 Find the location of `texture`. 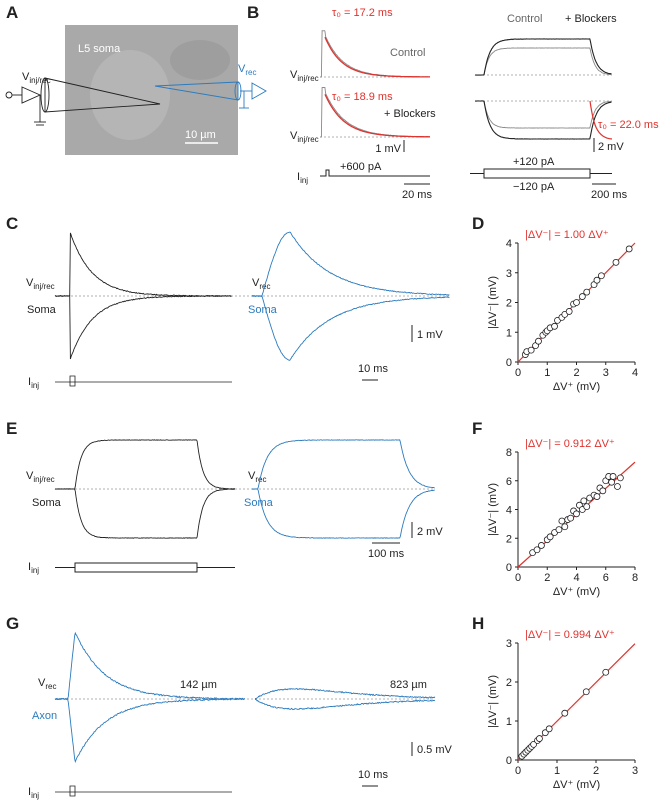

texture is located at coordinates (200, 60).